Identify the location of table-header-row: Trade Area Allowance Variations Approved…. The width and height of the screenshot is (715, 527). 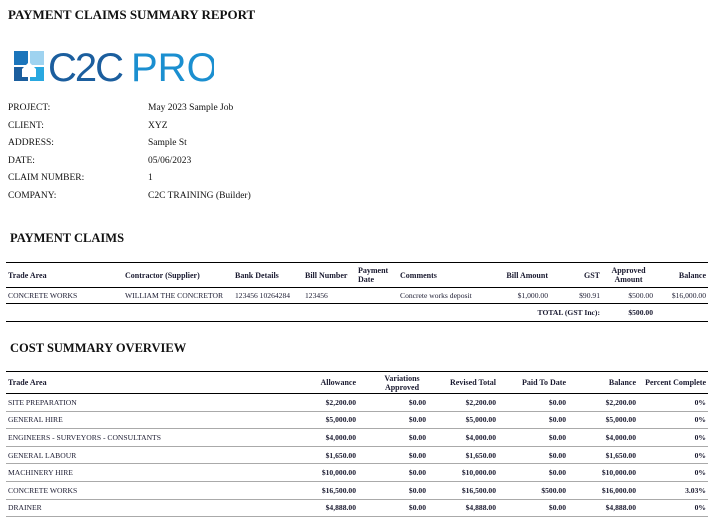
(357, 382).